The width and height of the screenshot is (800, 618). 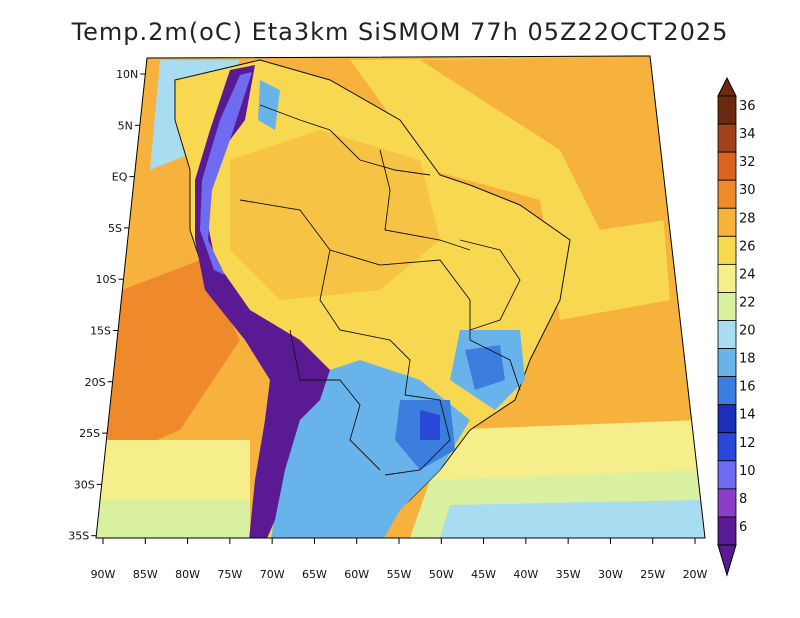 What do you see at coordinates (106, 279) in the screenshot?
I see `lat-tick-label: 10S` at bounding box center [106, 279].